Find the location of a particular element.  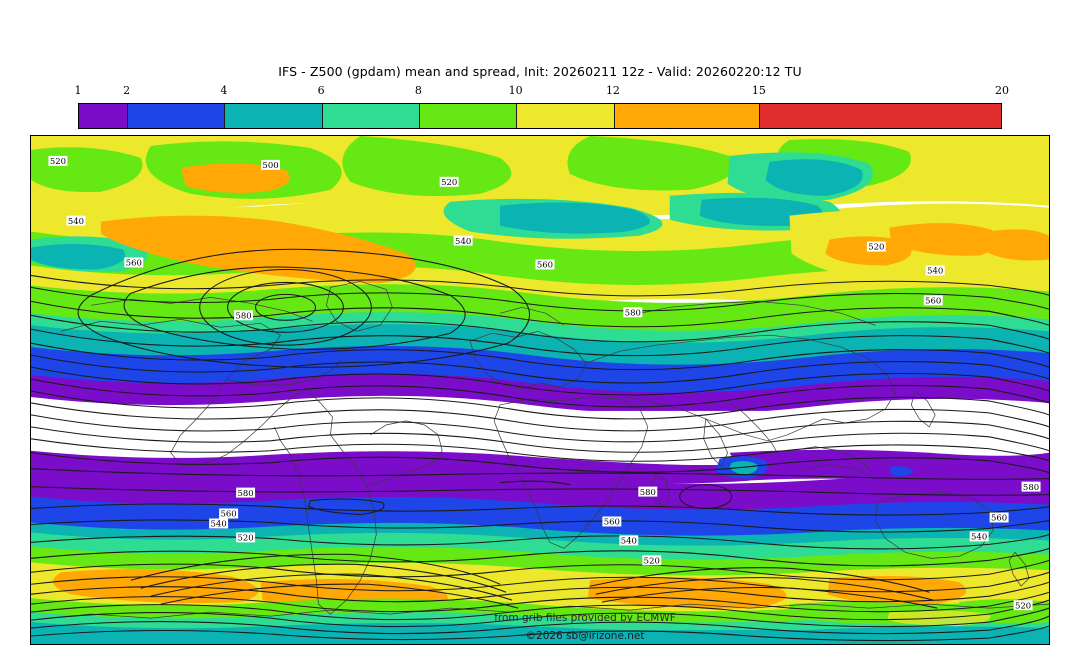

colorbar-tick-10: 10 is located at coordinates (515, 90).